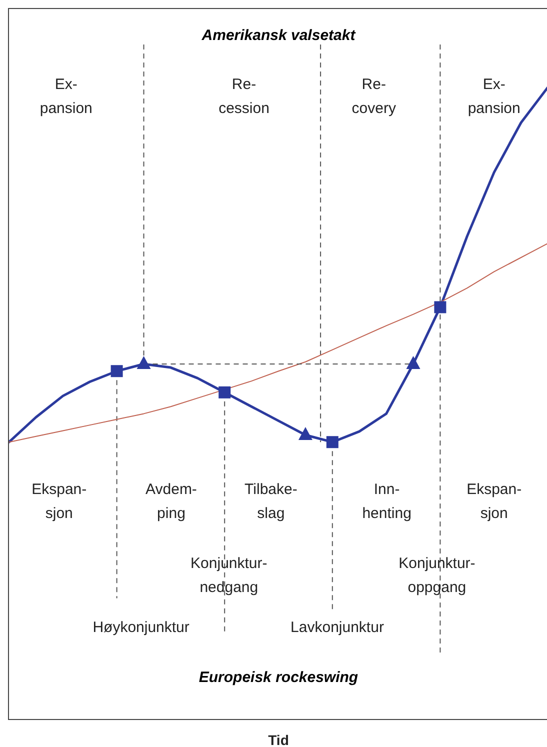 The image size is (547, 747). What do you see at coordinates (171, 502) in the screenshot?
I see `text: Avdem- ping` at bounding box center [171, 502].